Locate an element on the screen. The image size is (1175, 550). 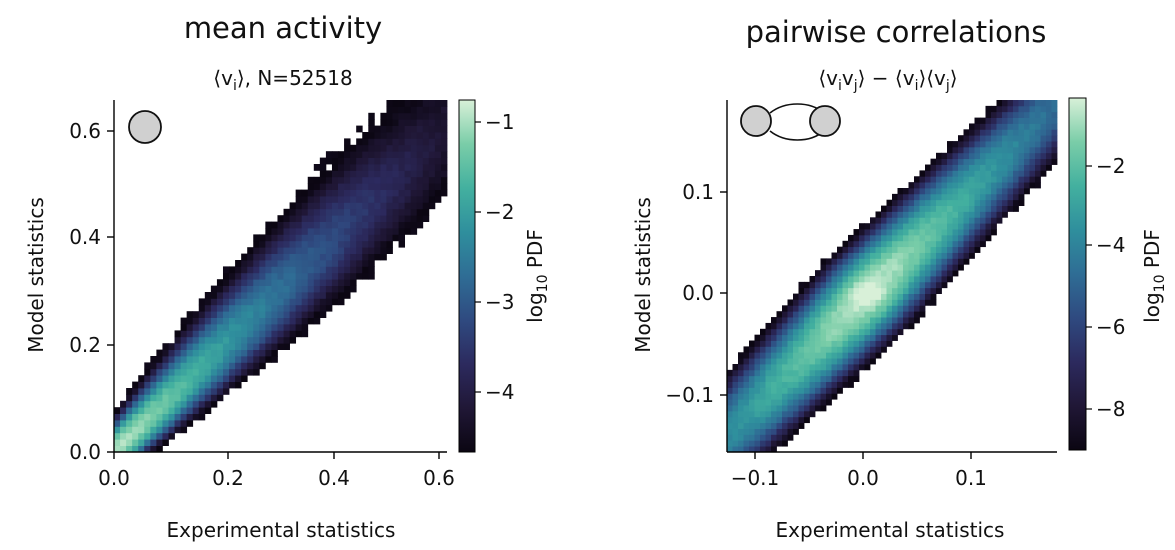
cbar-label-part: log is located at coordinates (1152, 307).